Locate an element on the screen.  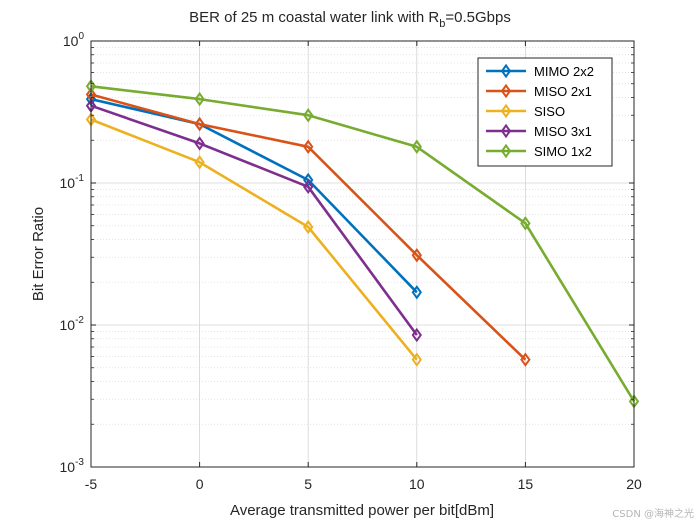
x-axis-label: Average transmitted power per bit[dBm] is located at coordinates (362, 510).